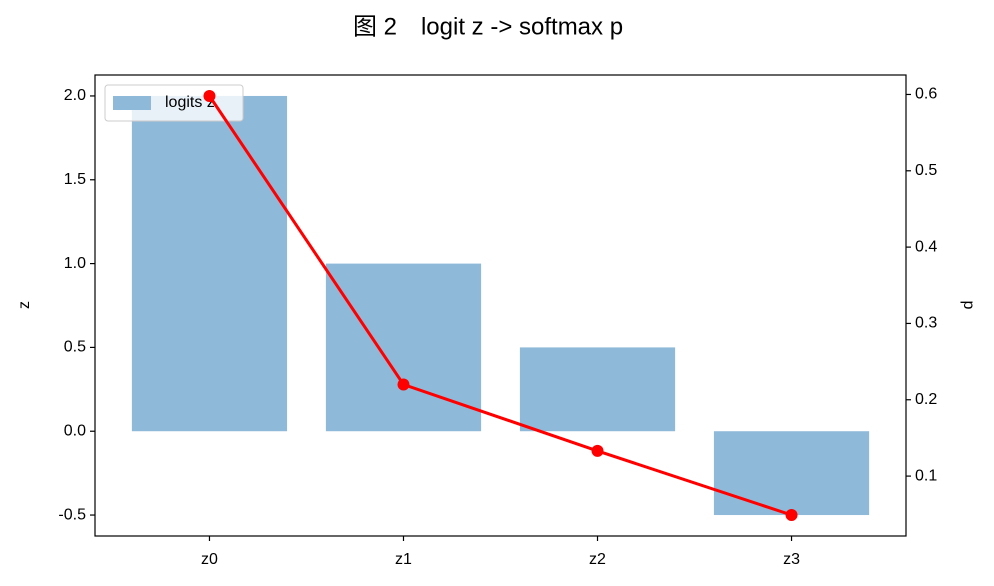  Describe the element at coordinates (926, 475) in the screenshot. I see `y2-tick-label: 0.1` at that location.